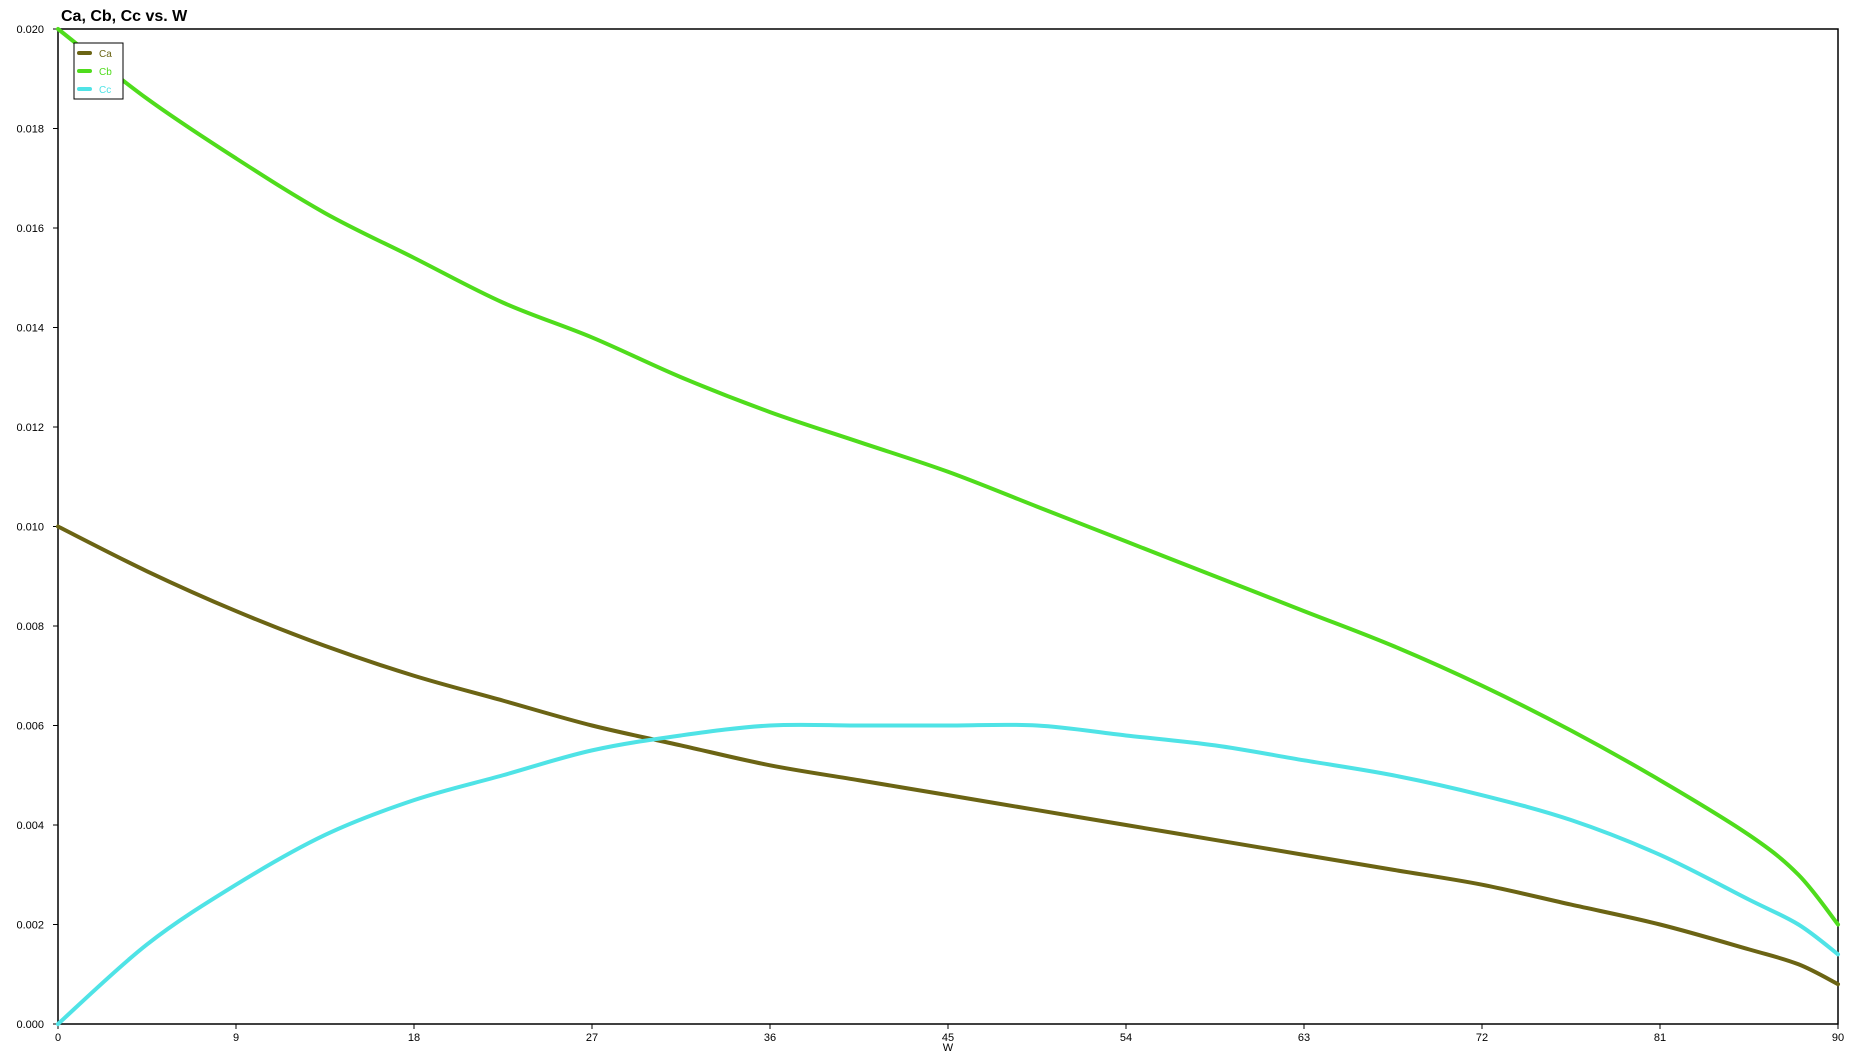 Image resolution: width=1853 pixels, height=1059 pixels. I want to click on y-tick-label: 0.006, so click(30, 727).